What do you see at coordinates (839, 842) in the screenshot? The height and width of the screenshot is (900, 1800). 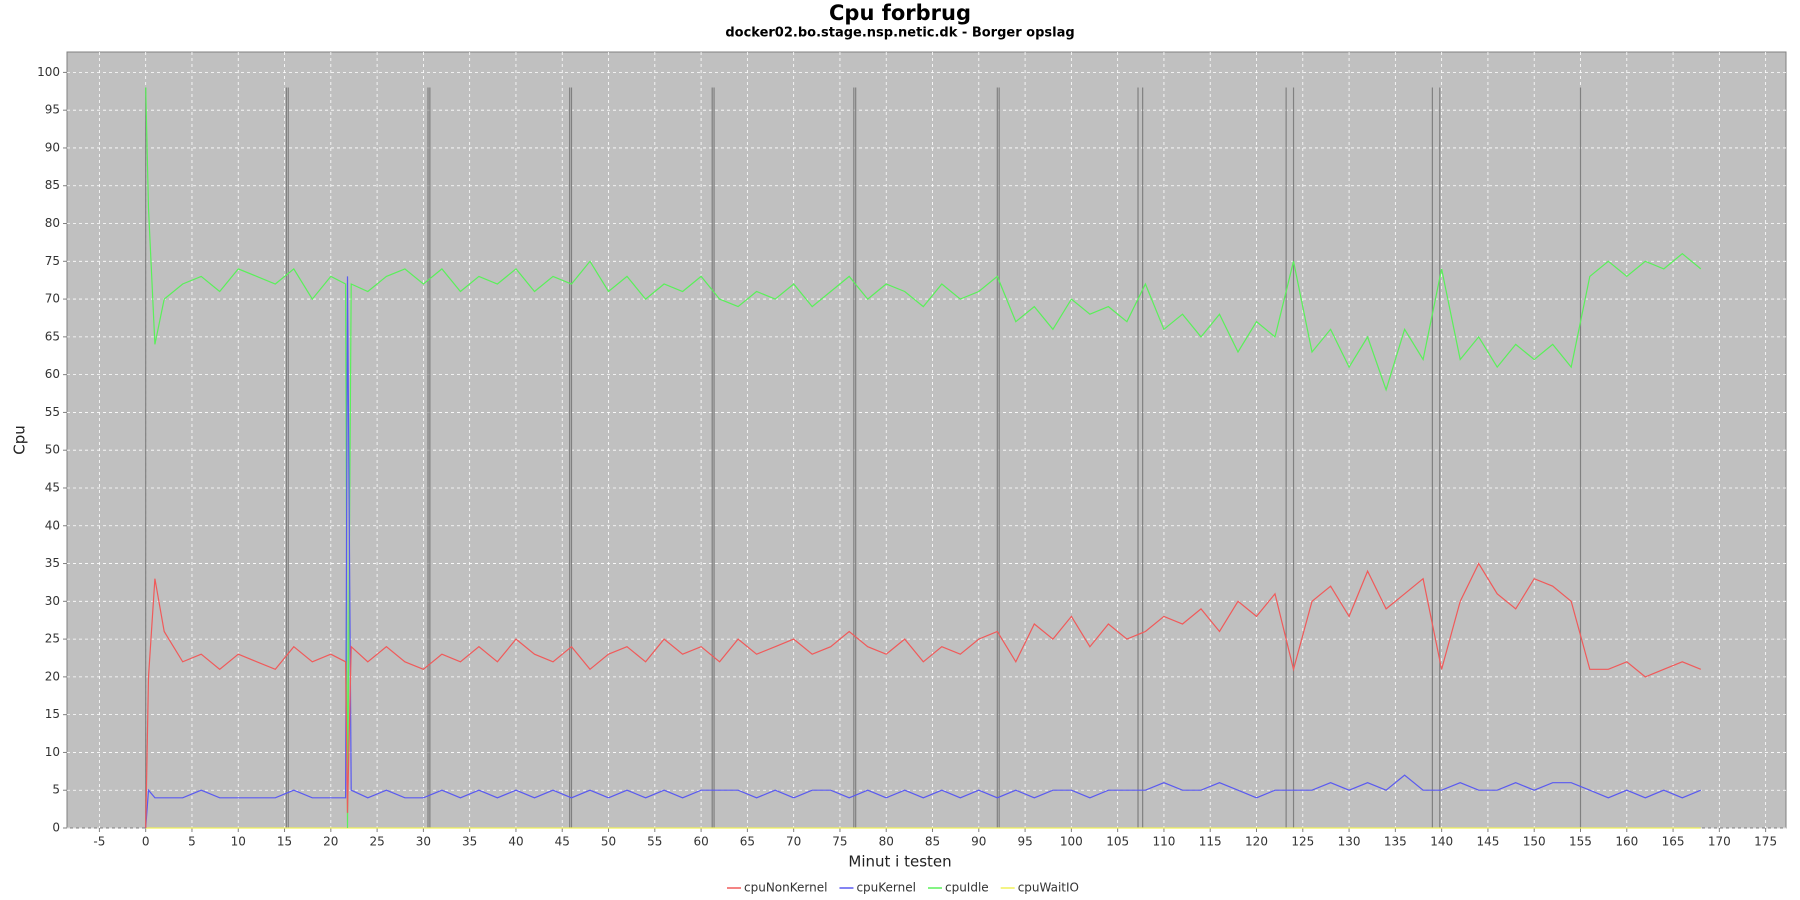 I see `x-tick-label: 75` at bounding box center [839, 842].